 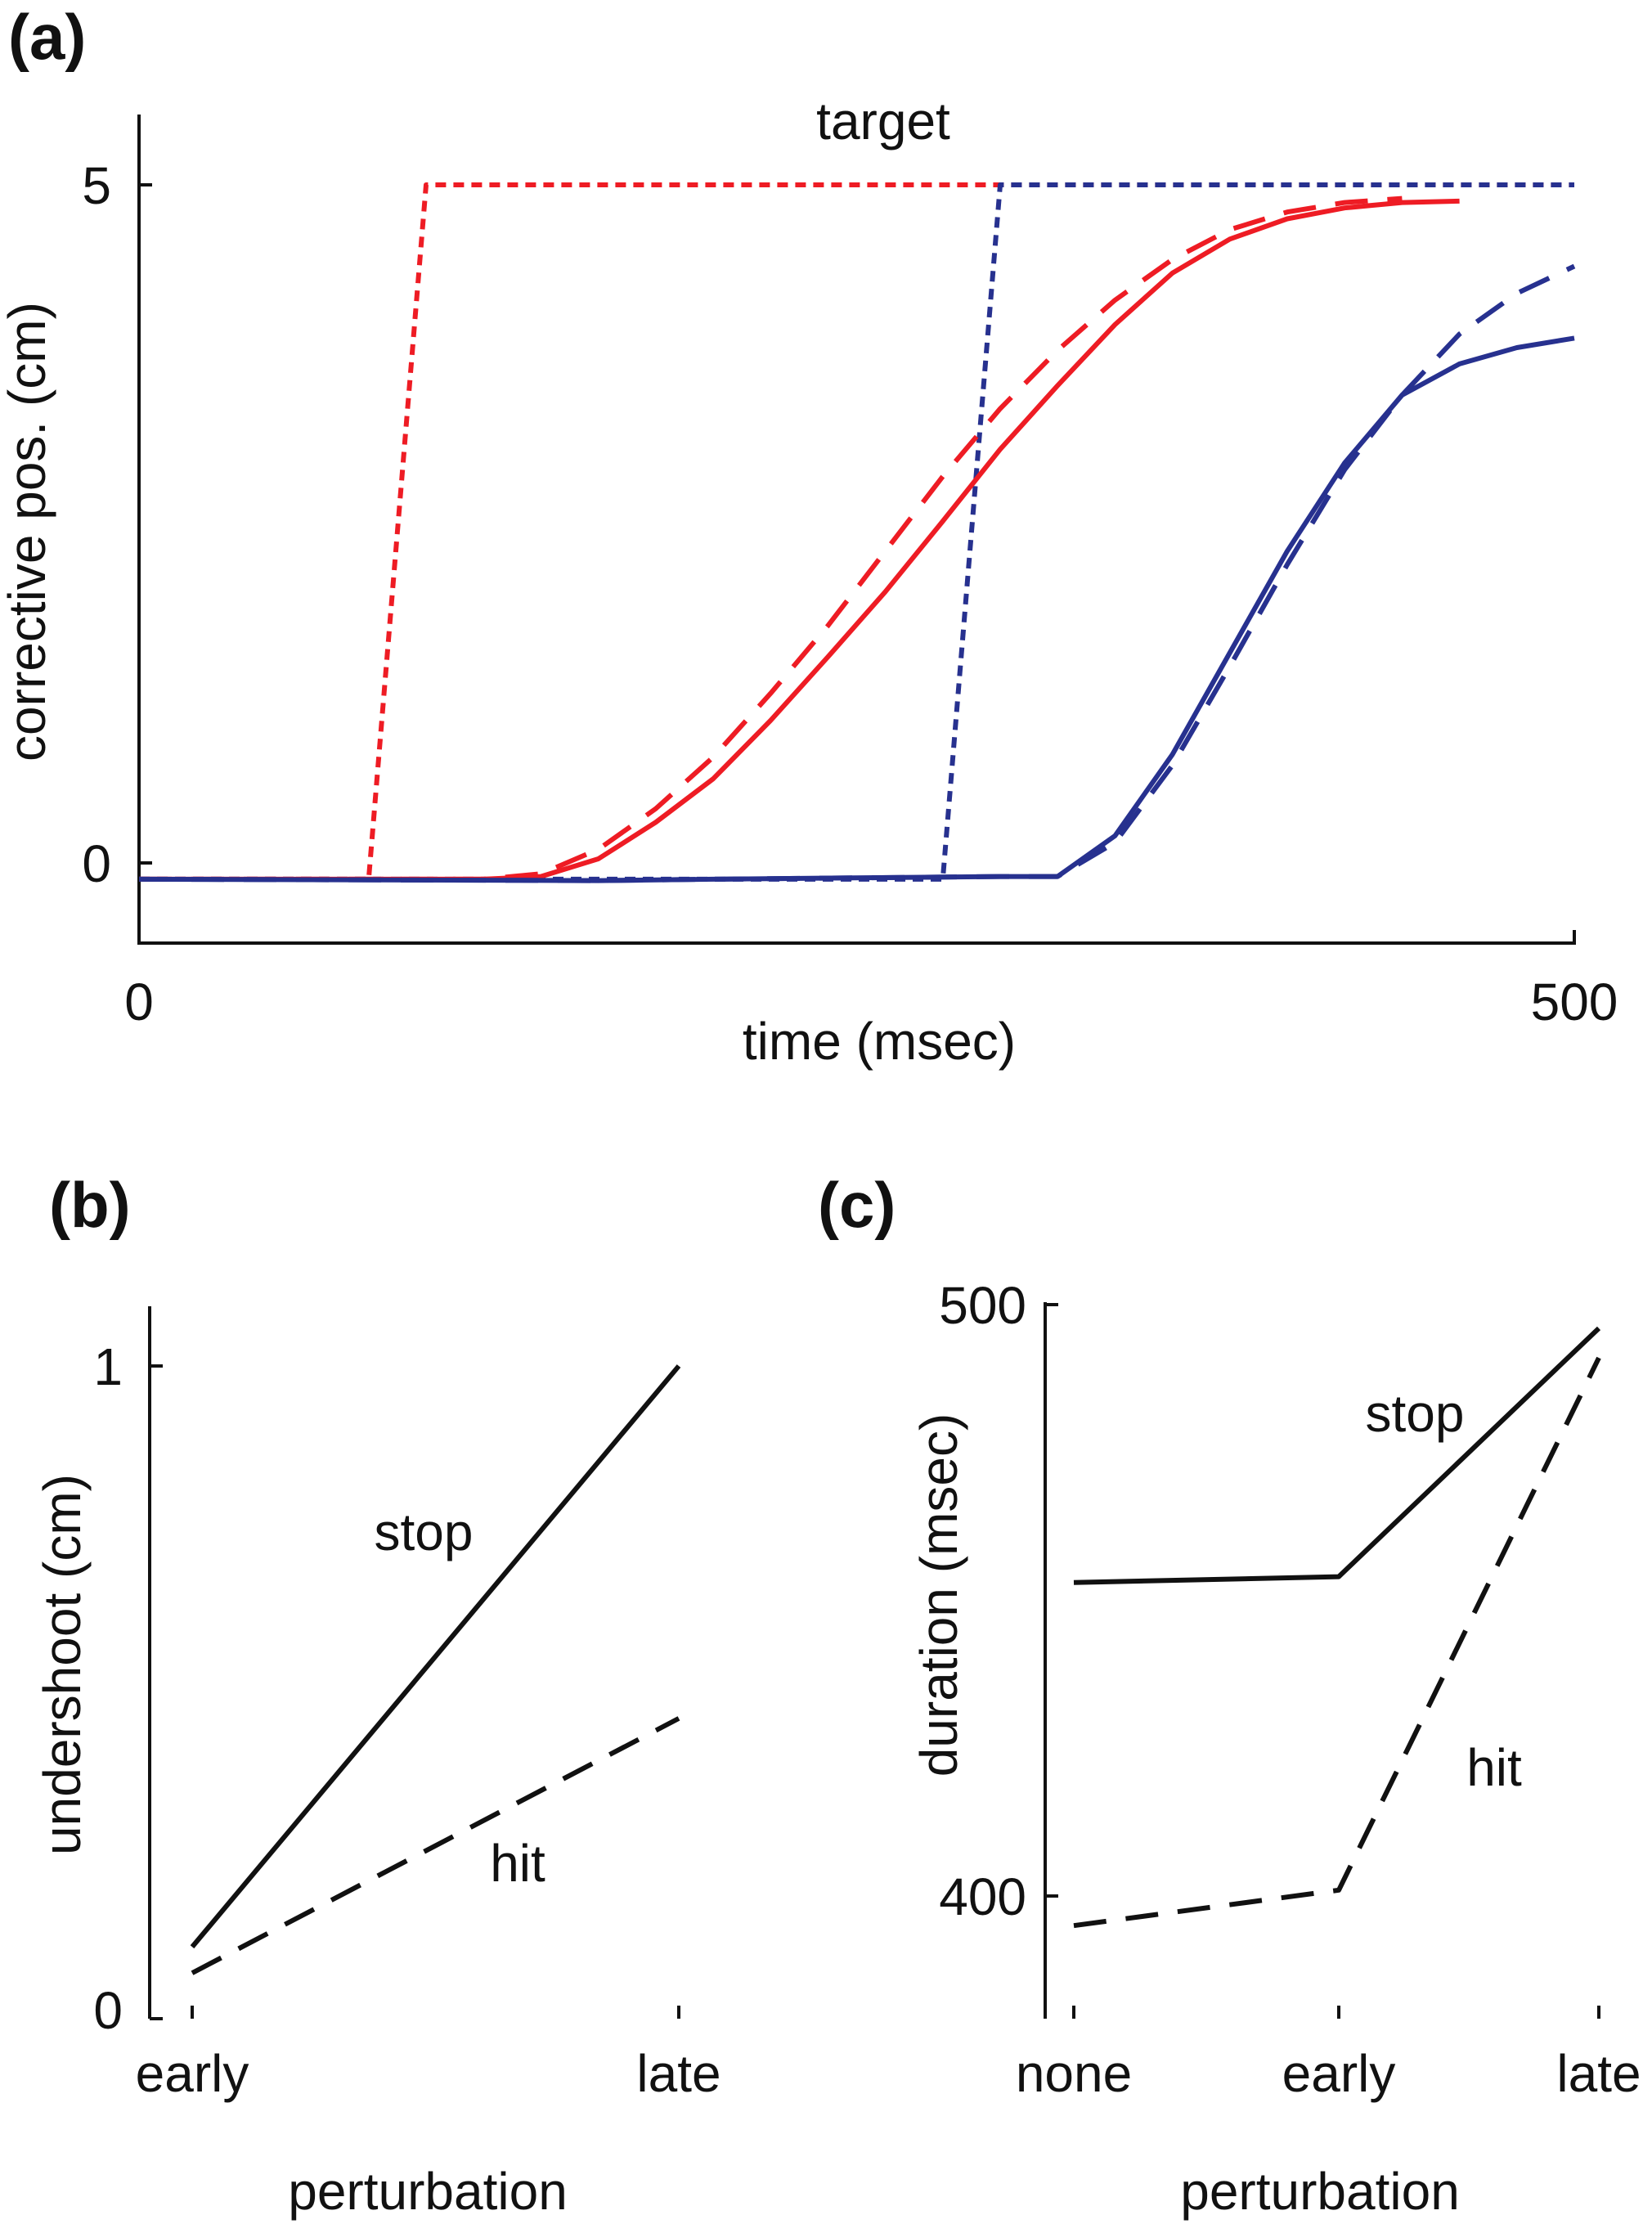 I want to click on panel-a-ylabel: corrective pos. (cm), so click(x=28, y=532).